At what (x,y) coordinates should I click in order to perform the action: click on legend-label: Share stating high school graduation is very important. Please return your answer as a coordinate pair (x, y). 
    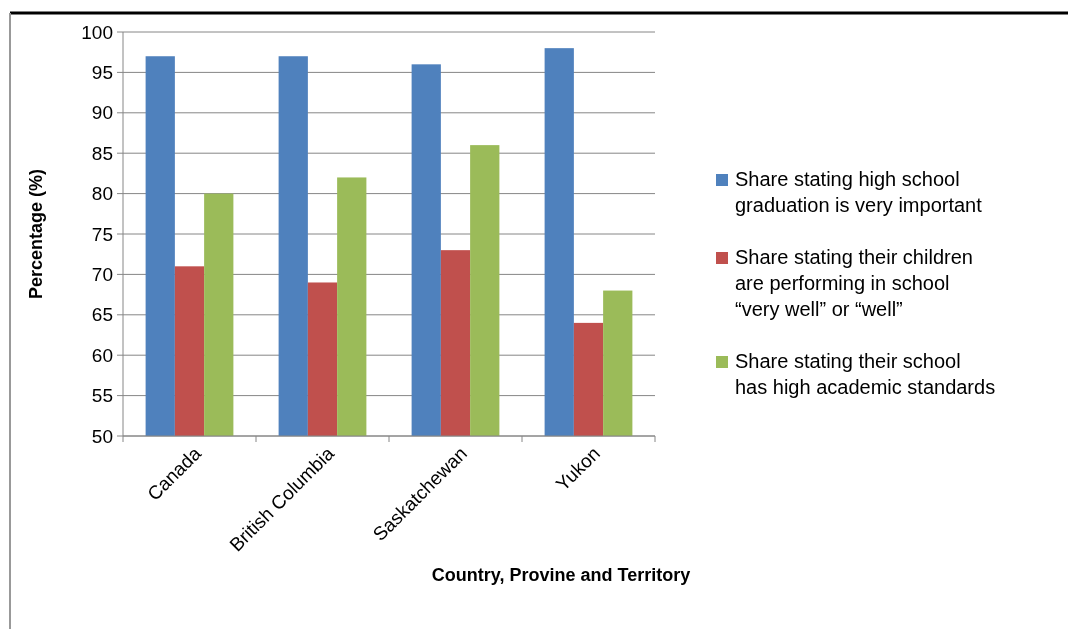
    Looking at the image, I should click on (859, 192).